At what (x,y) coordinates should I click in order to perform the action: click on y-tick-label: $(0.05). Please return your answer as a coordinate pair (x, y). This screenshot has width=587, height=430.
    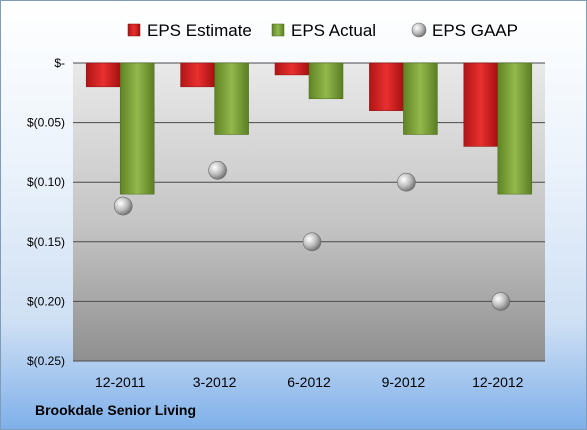
    Looking at the image, I should click on (46, 123).